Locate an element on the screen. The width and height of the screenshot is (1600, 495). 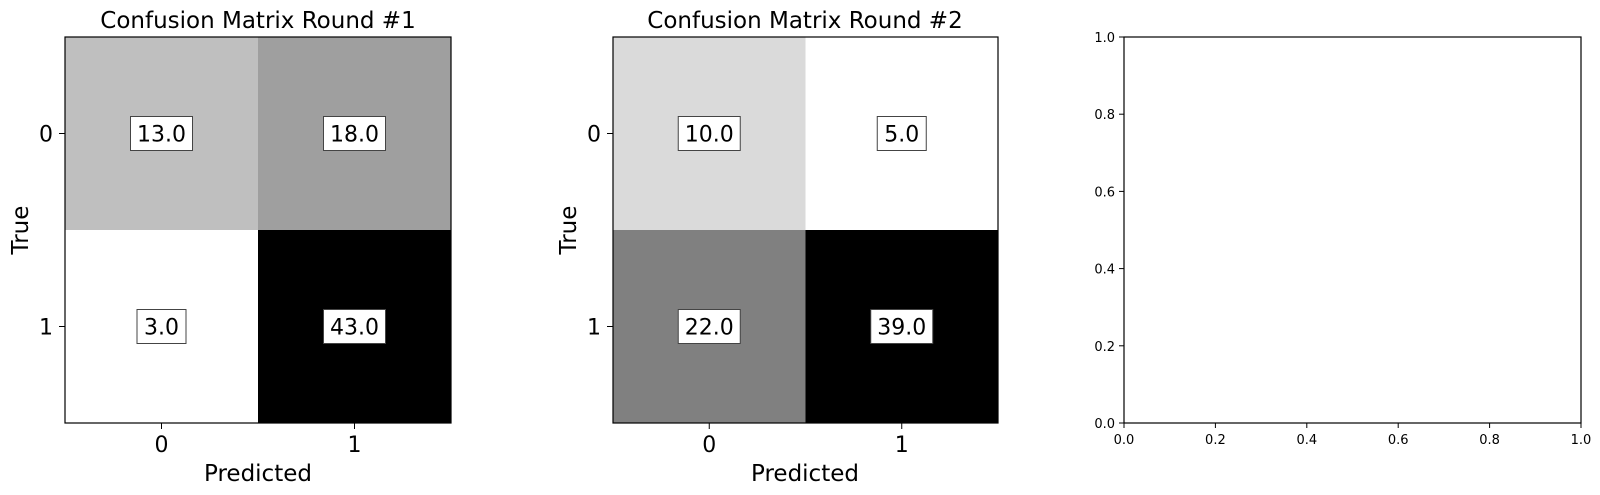
x-tick-label: 0.4 is located at coordinates (1306, 440).